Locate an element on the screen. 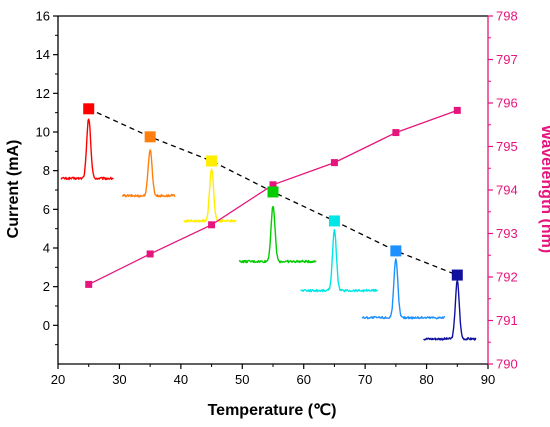  y-left-tick-label: 4 is located at coordinates (46, 248).